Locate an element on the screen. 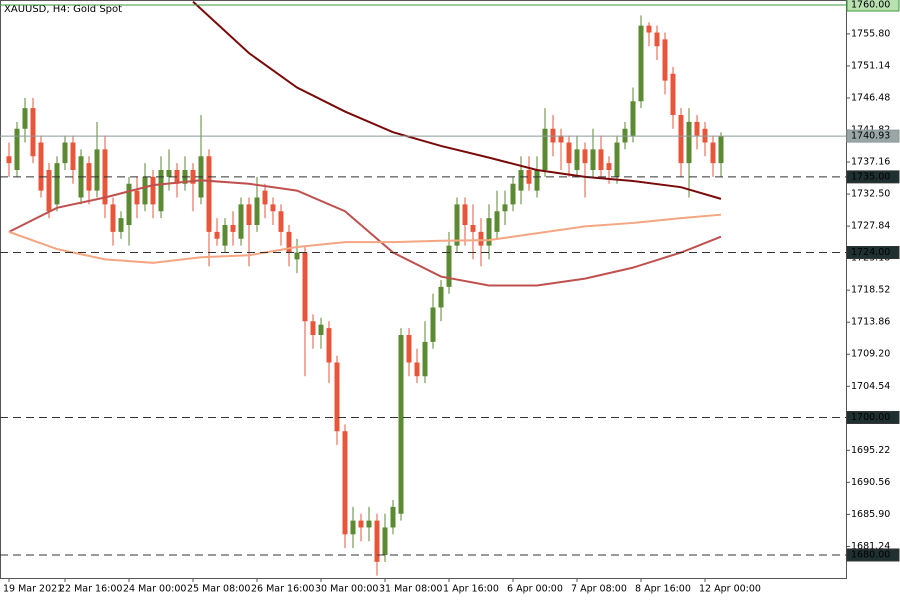 The image size is (900, 600). x-tick-label: 26 Mar 16:00 is located at coordinates (282, 589).